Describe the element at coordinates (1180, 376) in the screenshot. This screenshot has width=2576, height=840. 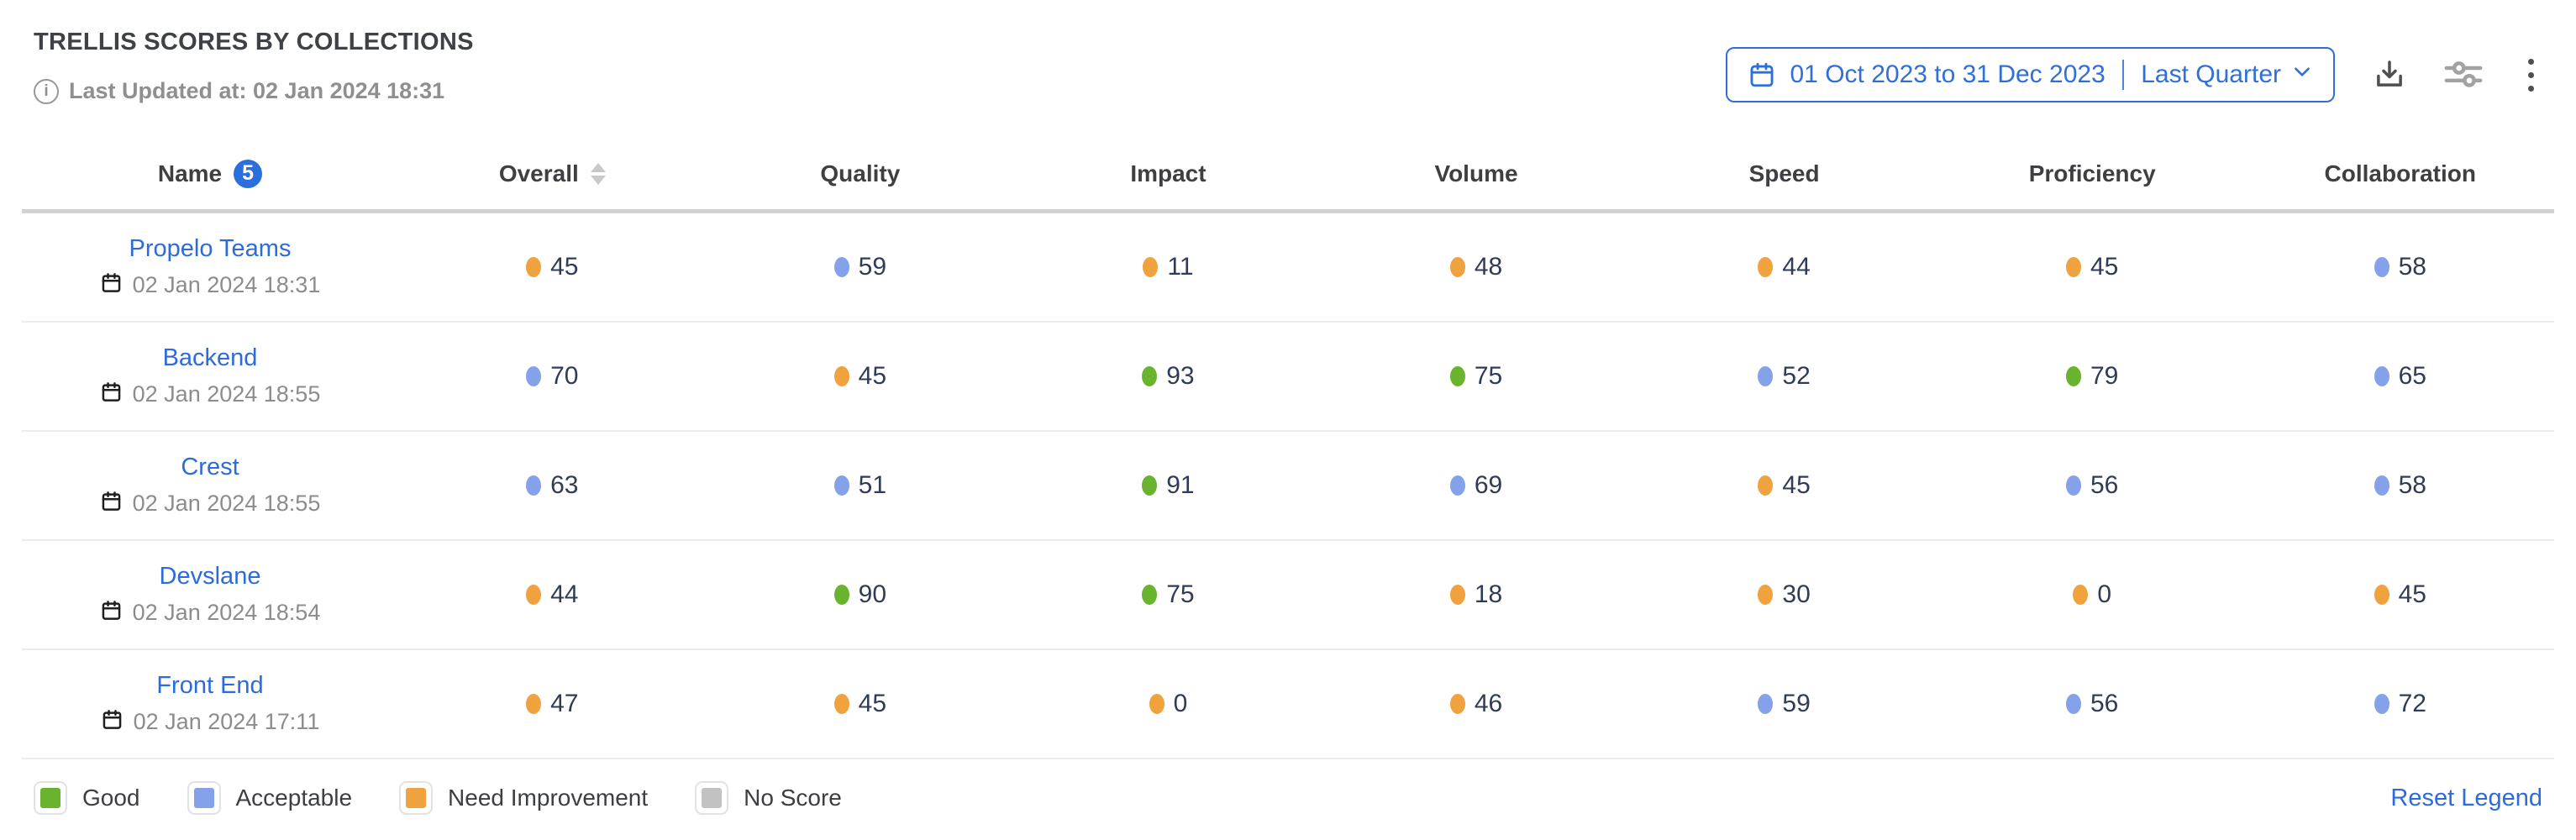
I see `score-value: 93` at that location.